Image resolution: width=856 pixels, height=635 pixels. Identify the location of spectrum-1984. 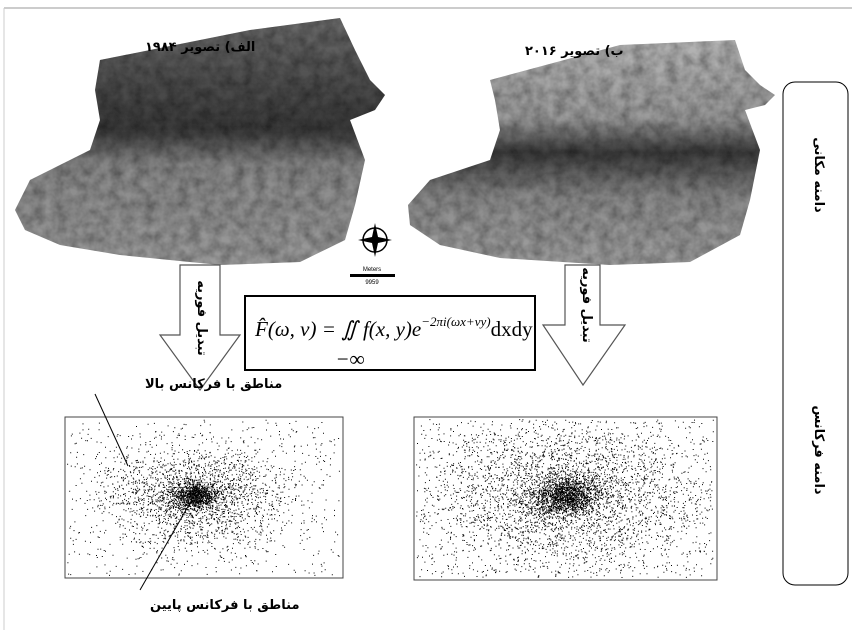
(203, 497).